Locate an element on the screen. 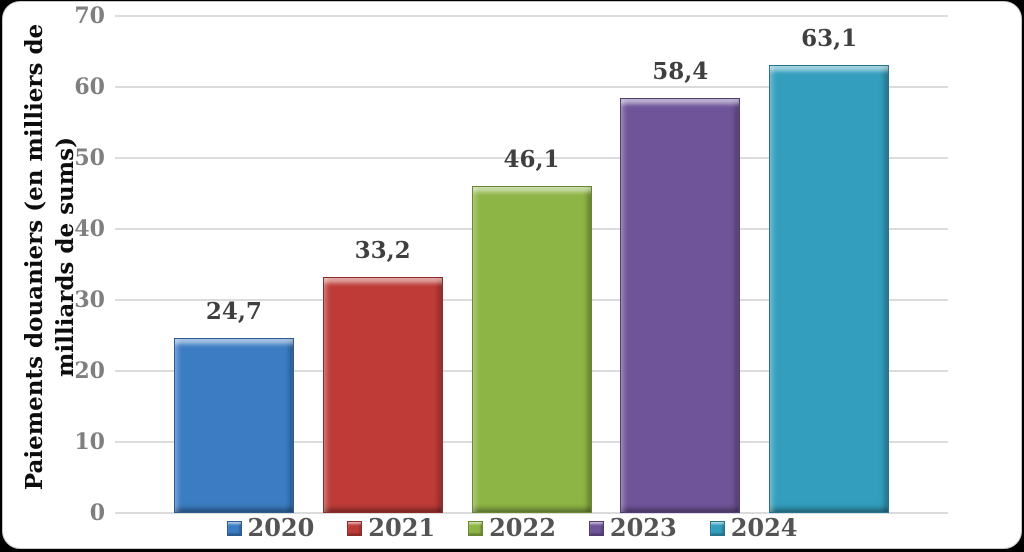  bar-2020 is located at coordinates (233, 425).